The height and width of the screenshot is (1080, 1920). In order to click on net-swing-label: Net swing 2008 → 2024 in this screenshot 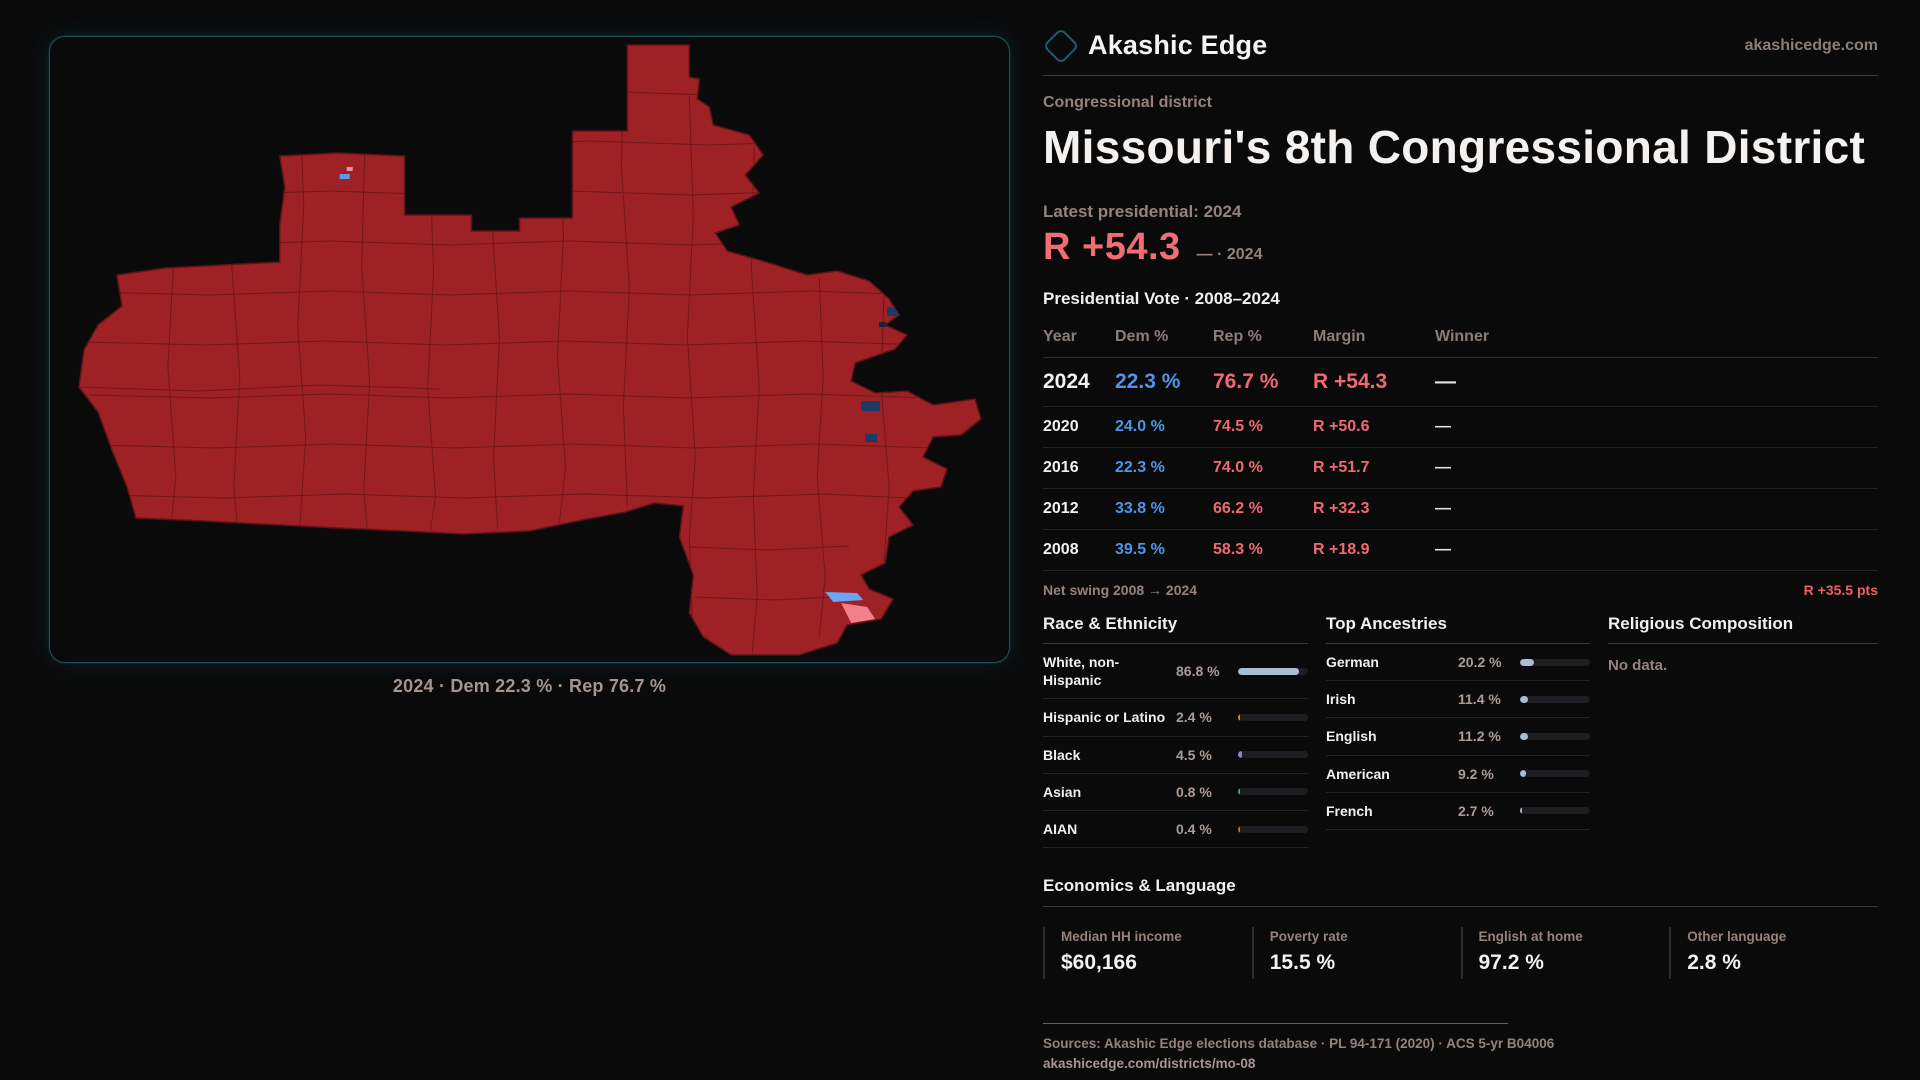, I will do `click(1120, 590)`.